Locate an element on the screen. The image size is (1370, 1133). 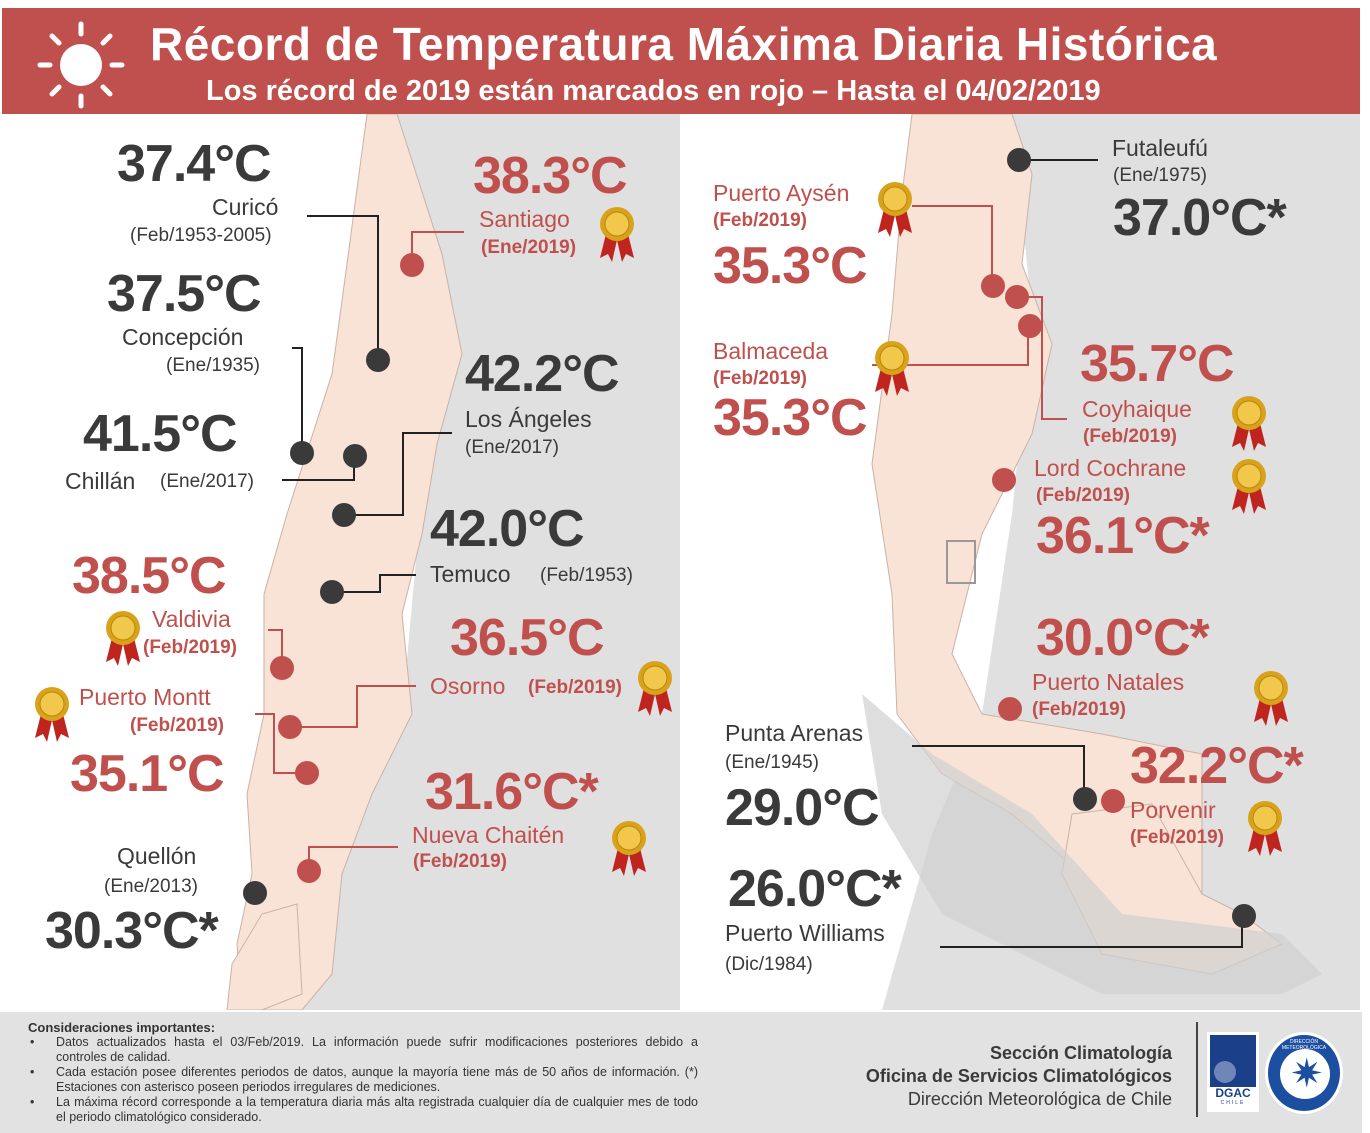
station-marker-puerto-aysen is located at coordinates (993, 286).